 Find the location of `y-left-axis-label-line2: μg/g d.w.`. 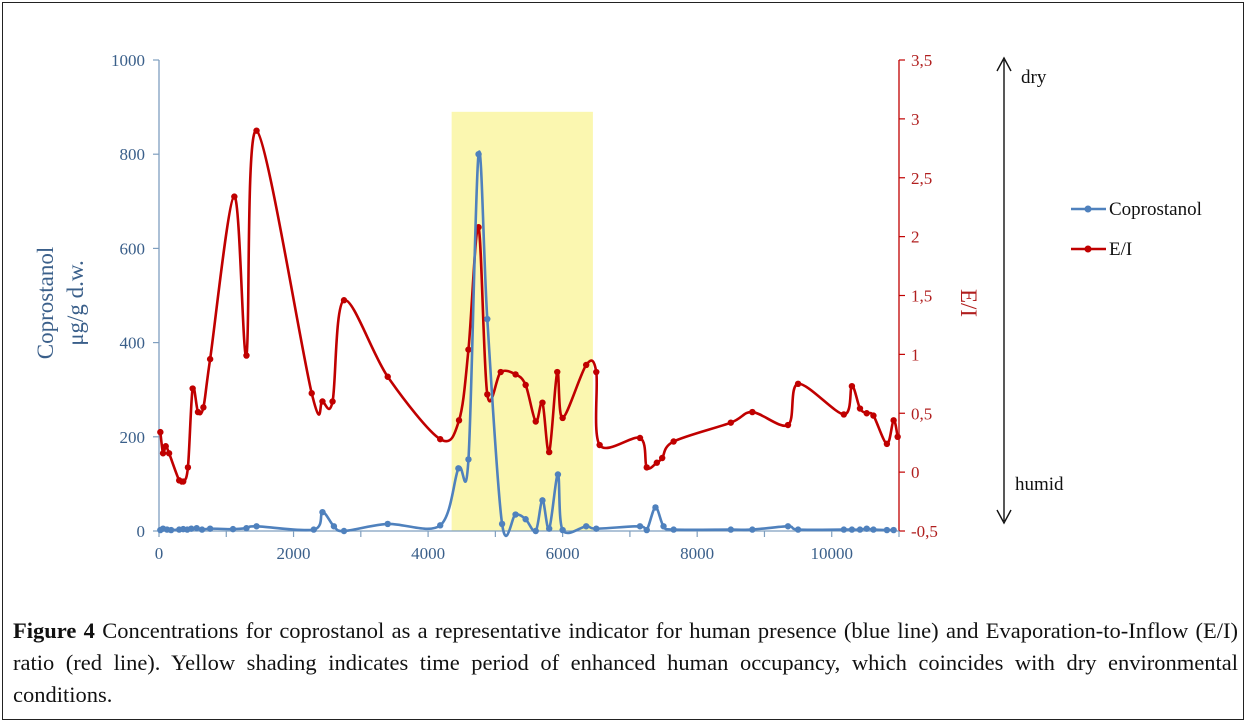

y-left-axis-label-line2: μg/g d.w. is located at coordinates (75, 303).